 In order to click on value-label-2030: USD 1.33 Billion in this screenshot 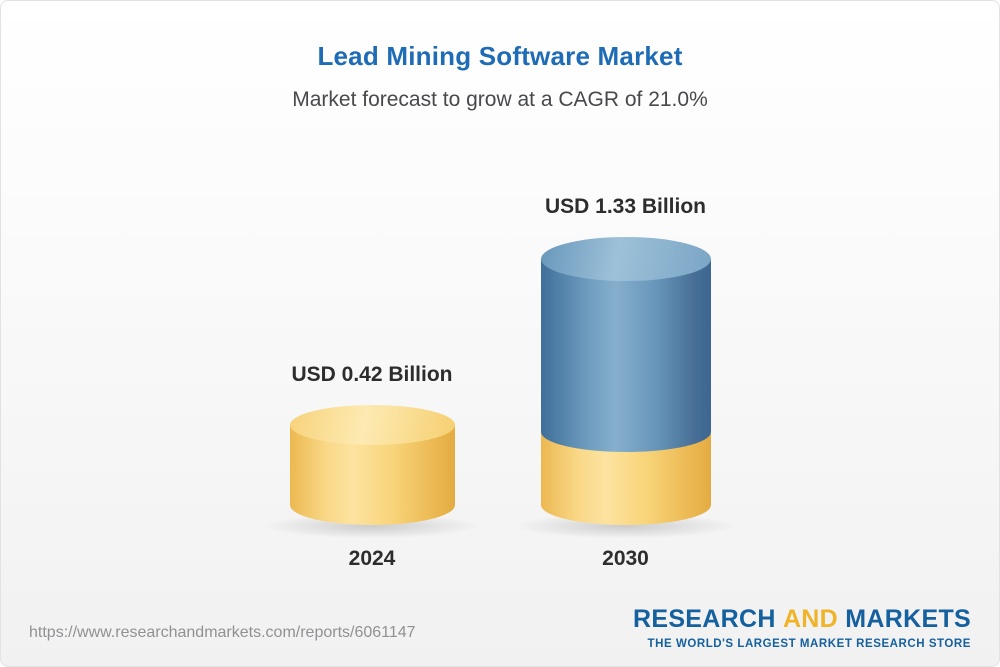, I will do `click(625, 206)`.